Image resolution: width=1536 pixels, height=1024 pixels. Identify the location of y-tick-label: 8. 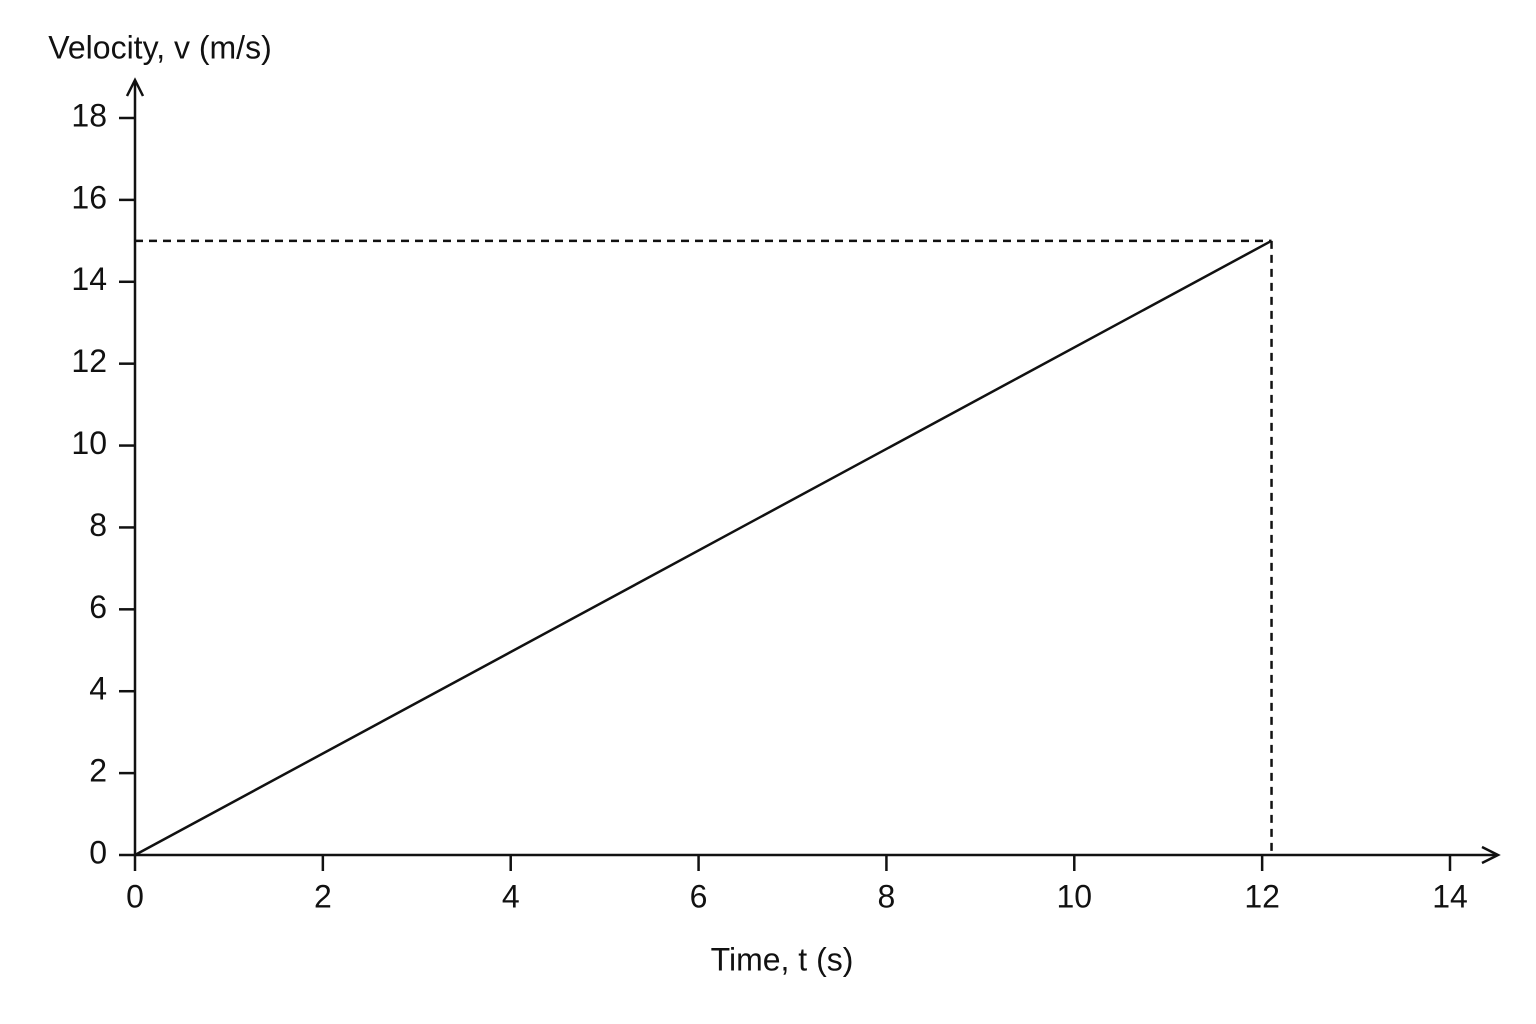
(98, 525).